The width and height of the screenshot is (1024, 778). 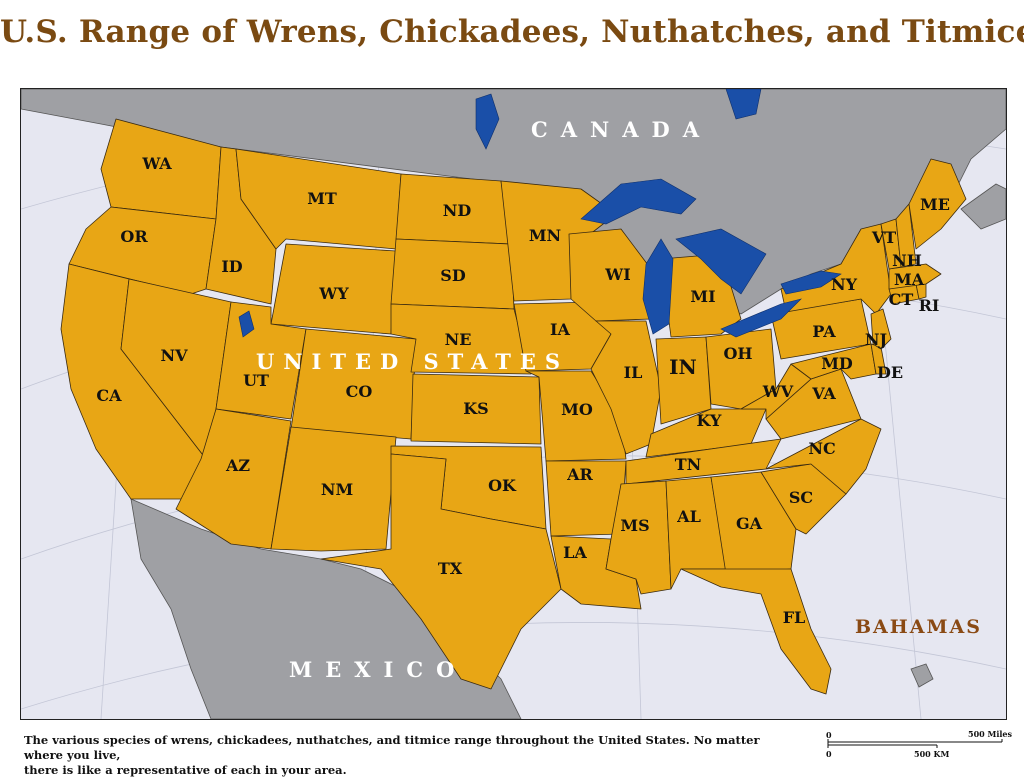 I want to click on great-salt-lake, so click(x=246, y=324).